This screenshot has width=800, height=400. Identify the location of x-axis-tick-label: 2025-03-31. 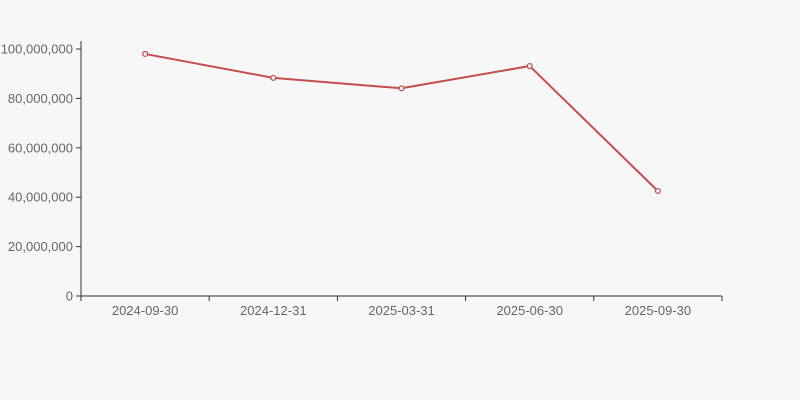
(401, 310).